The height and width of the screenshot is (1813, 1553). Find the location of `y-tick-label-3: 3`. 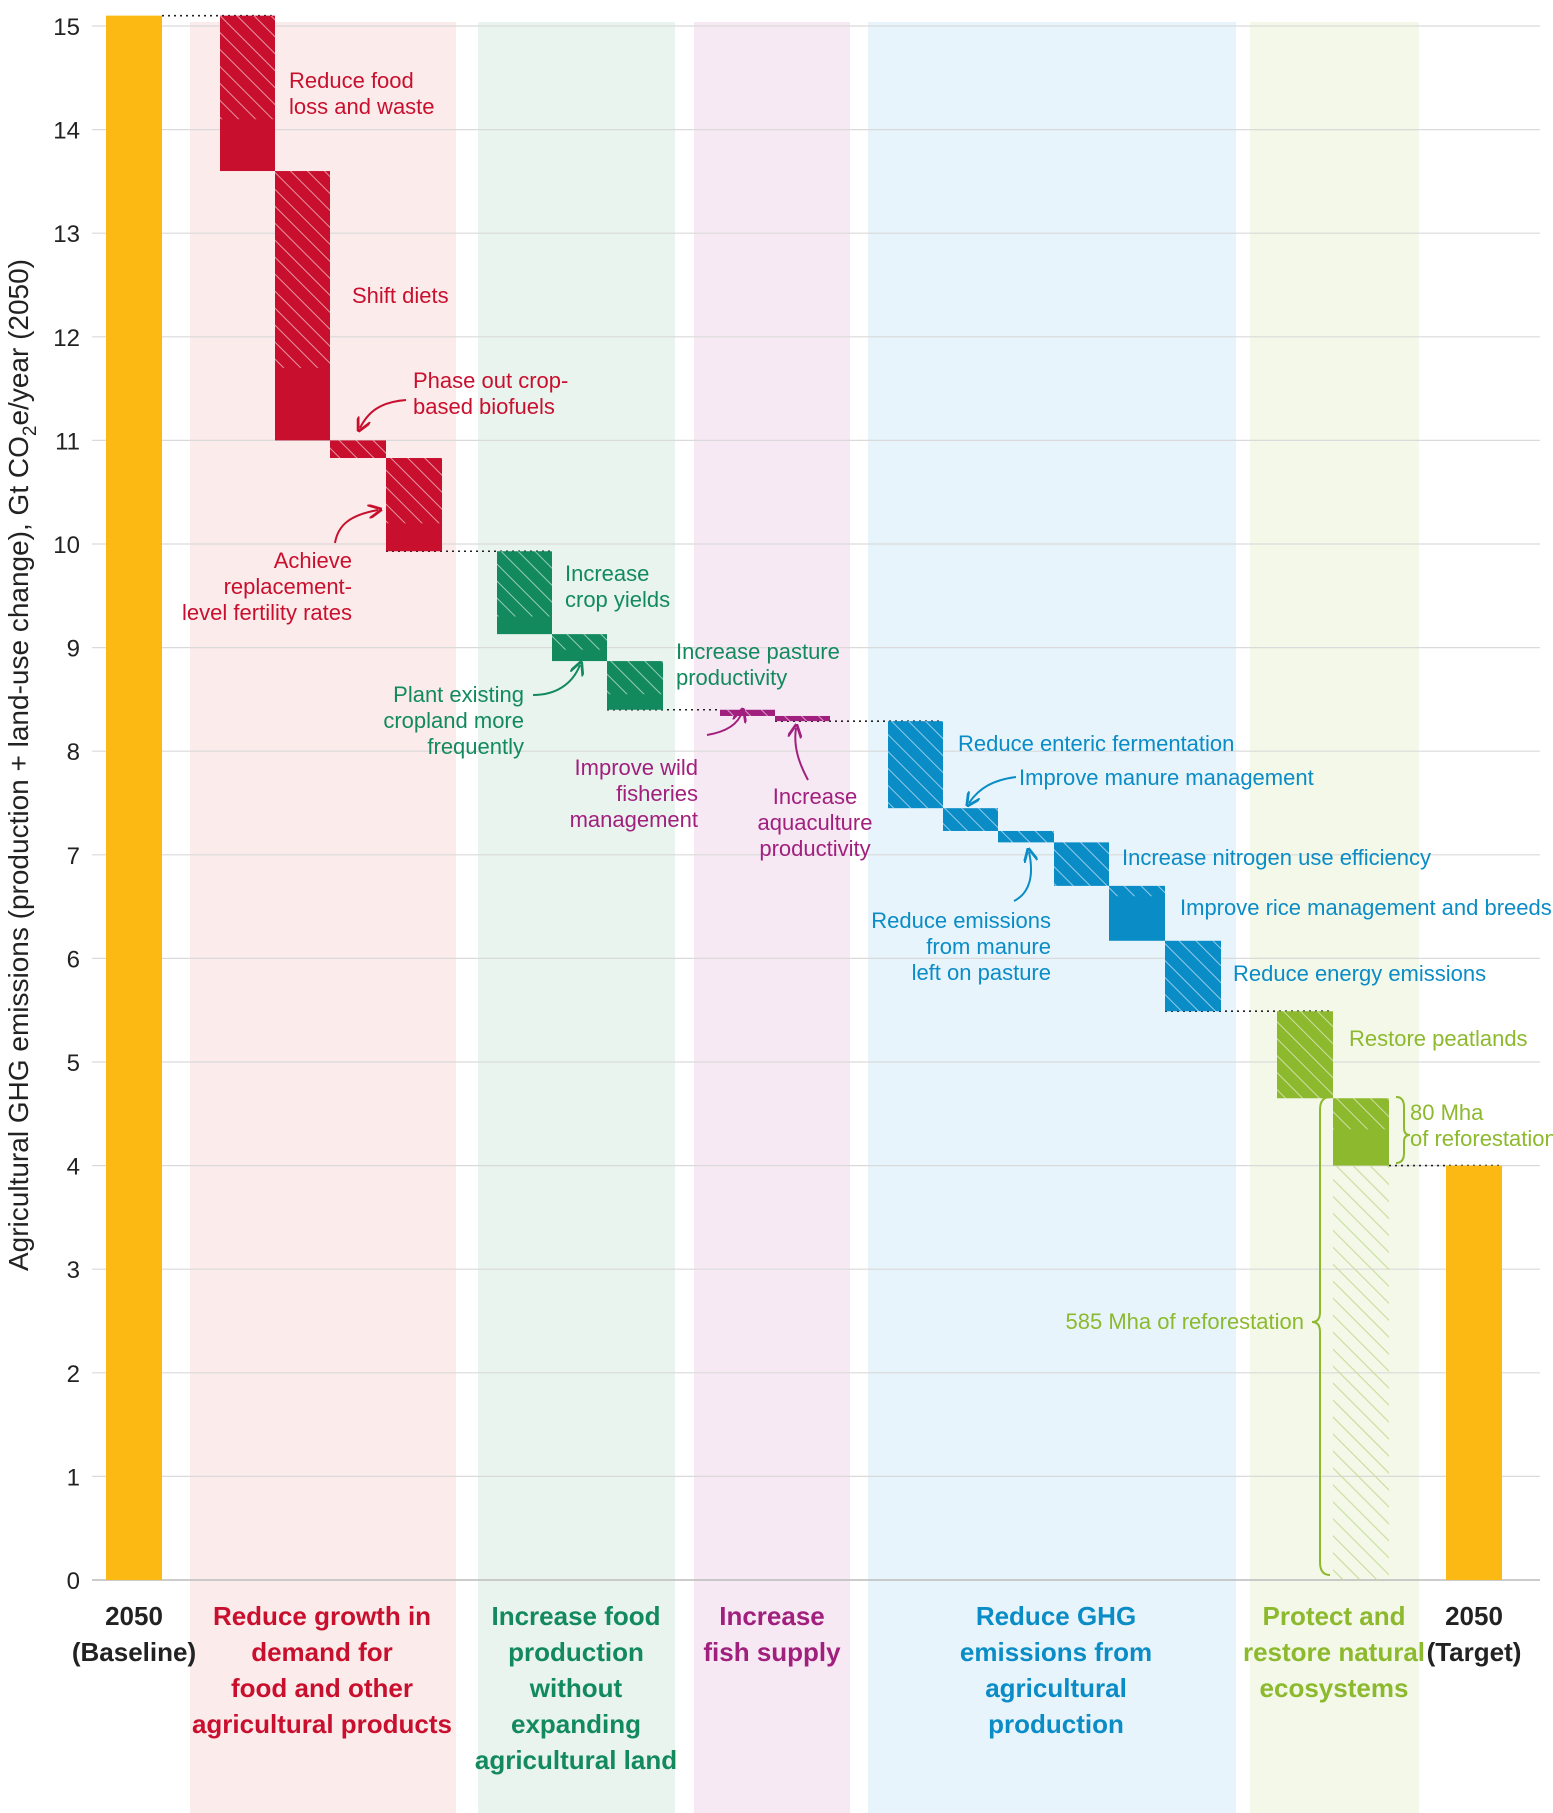

y-tick-label-3: 3 is located at coordinates (73, 1270).